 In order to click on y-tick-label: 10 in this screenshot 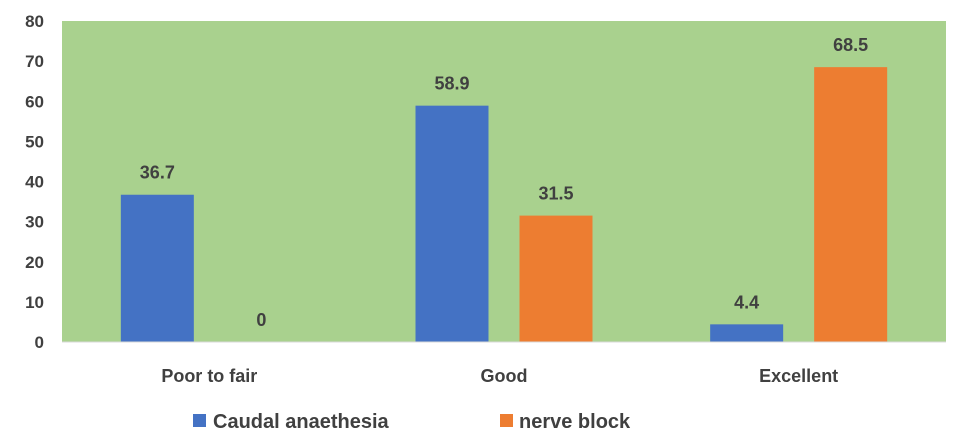, I will do `click(34, 302)`.